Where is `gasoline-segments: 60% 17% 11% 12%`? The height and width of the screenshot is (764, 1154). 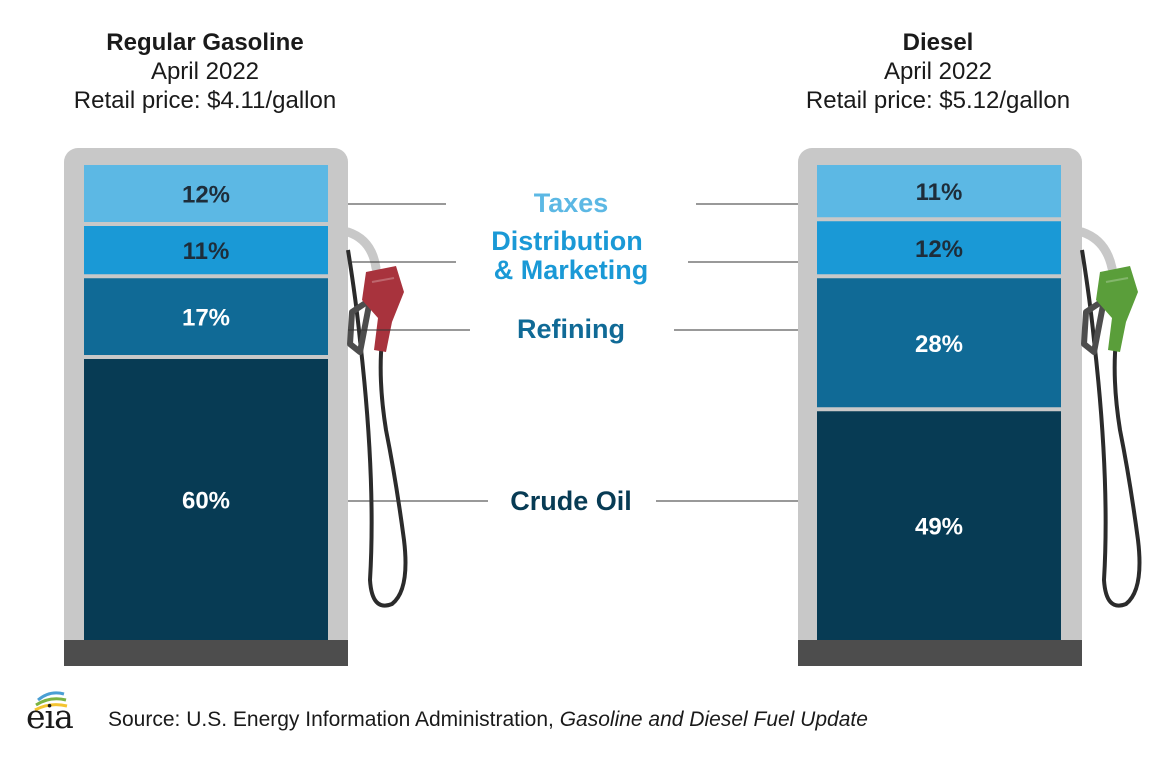 gasoline-segments: 60% 17% 11% 12% is located at coordinates (206, 402).